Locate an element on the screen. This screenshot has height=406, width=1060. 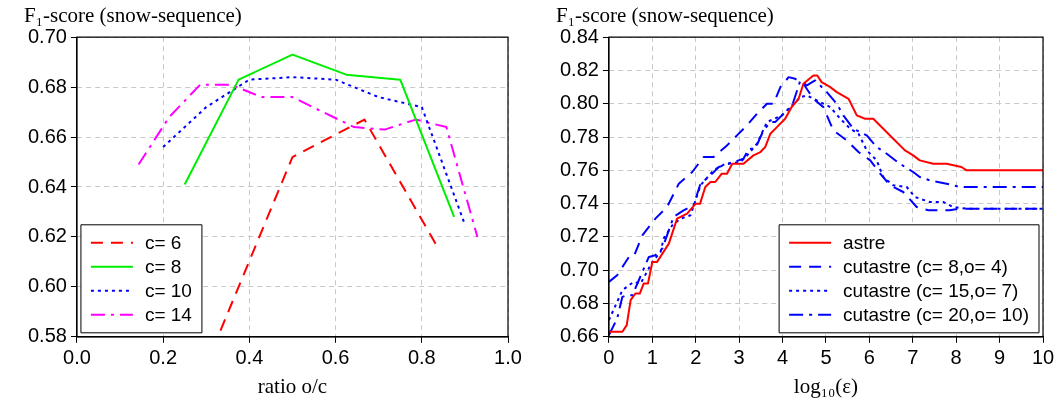
y-tick-label: 0.78 is located at coordinates (579, 135).